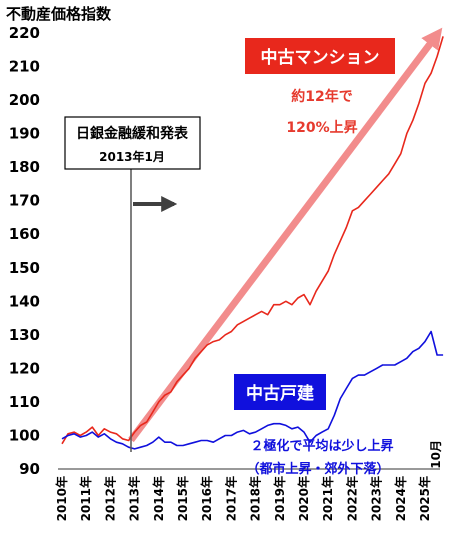  I want to click on x-tick-label: 2022年, so click(351, 498).